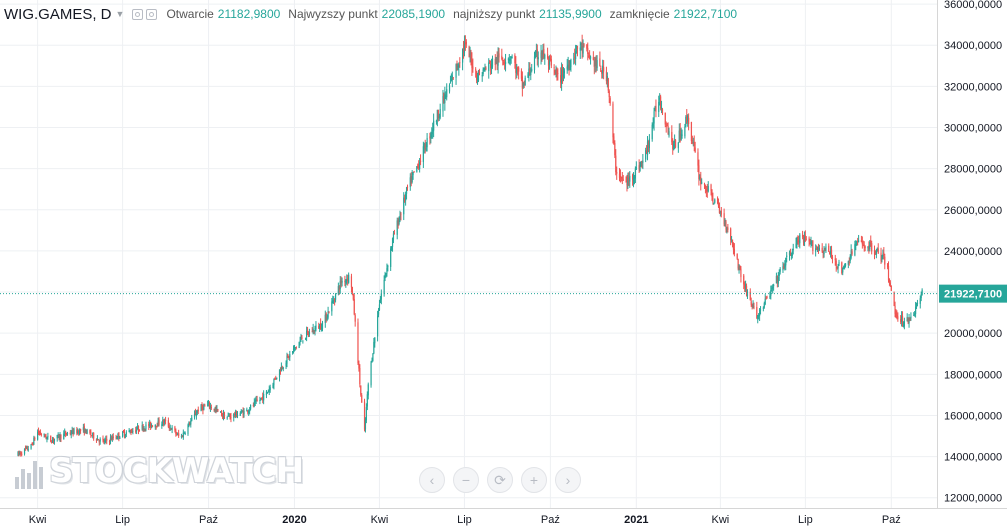 Image resolution: width=1007 pixels, height=529 pixels. What do you see at coordinates (500, 480) in the screenshot?
I see `reset-button: ⟳` at bounding box center [500, 480].